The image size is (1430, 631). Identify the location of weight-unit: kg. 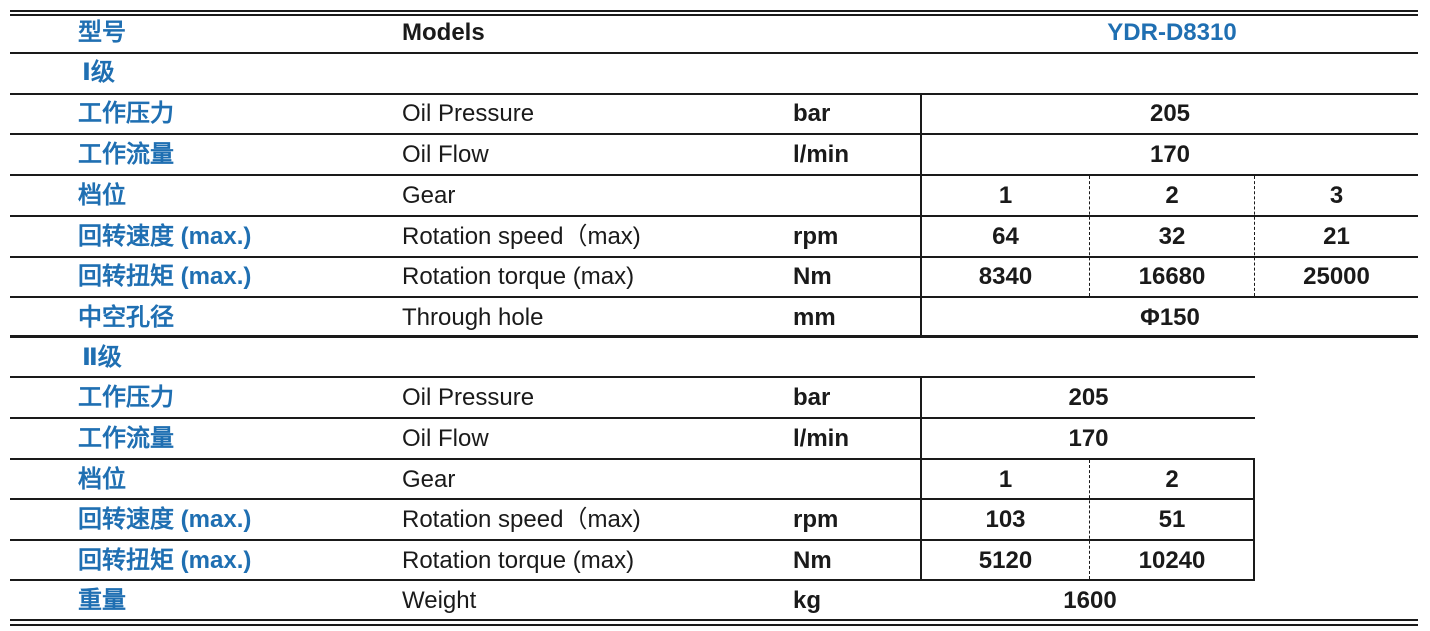
(807, 600).